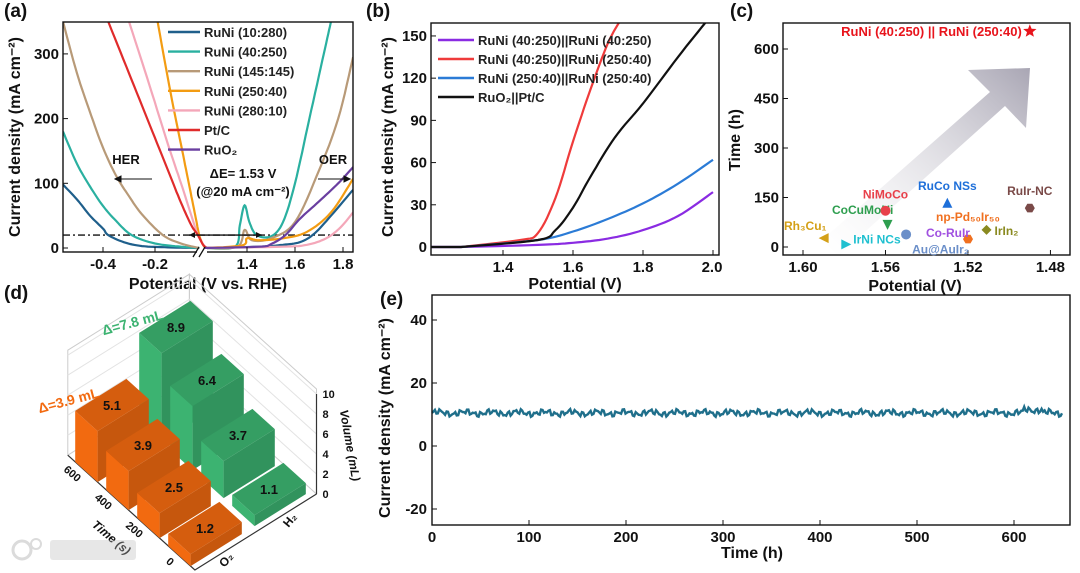 This screenshot has width=1080, height=573. I want to click on marker-triangle-left, so click(823, 238).